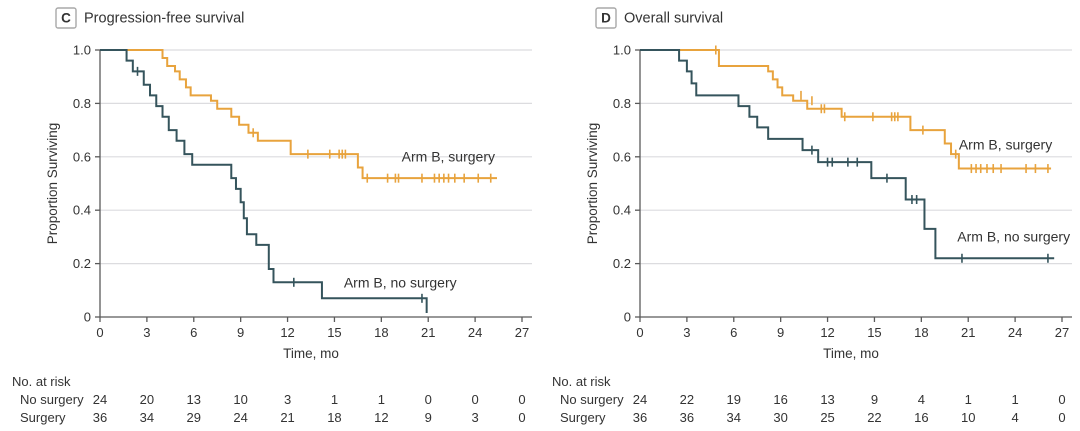 This screenshot has width=1080, height=431. What do you see at coordinates (780, 417) in the screenshot?
I see `risk-count: 30` at bounding box center [780, 417].